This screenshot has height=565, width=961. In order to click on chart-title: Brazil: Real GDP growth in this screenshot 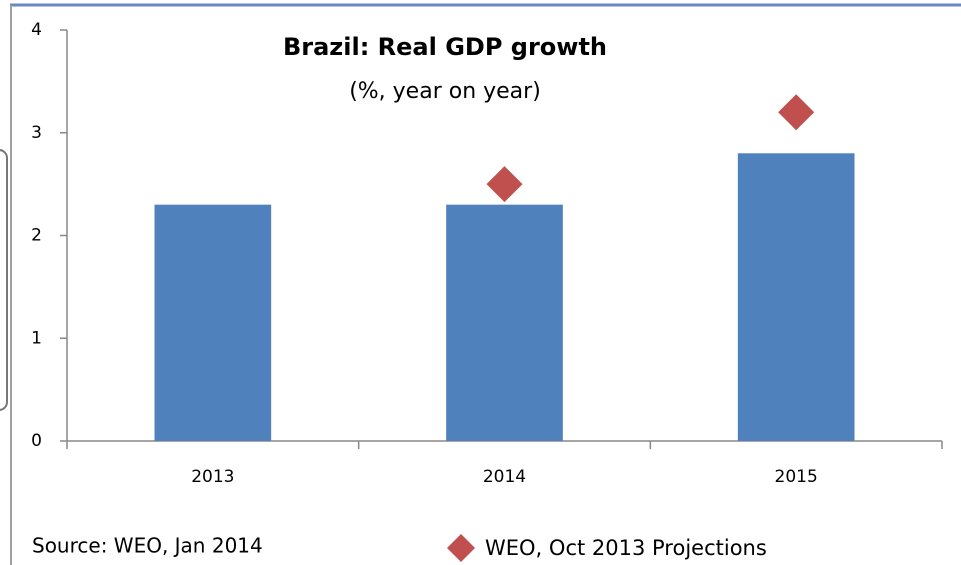, I will do `click(445, 47)`.